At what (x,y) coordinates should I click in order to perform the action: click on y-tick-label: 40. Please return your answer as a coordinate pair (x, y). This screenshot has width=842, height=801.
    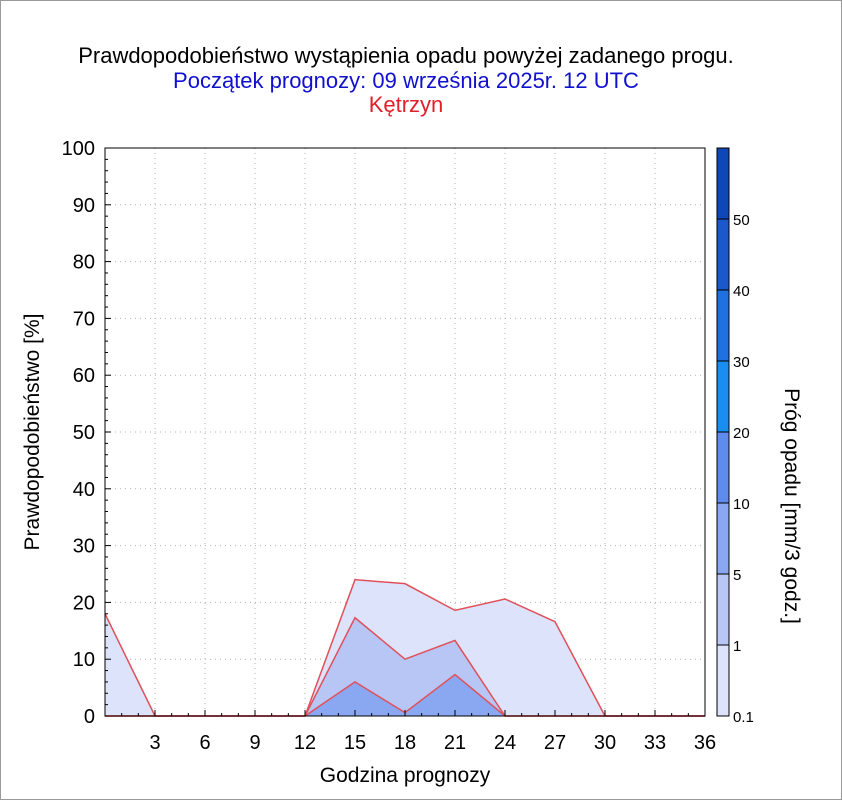
    Looking at the image, I should click on (84, 490).